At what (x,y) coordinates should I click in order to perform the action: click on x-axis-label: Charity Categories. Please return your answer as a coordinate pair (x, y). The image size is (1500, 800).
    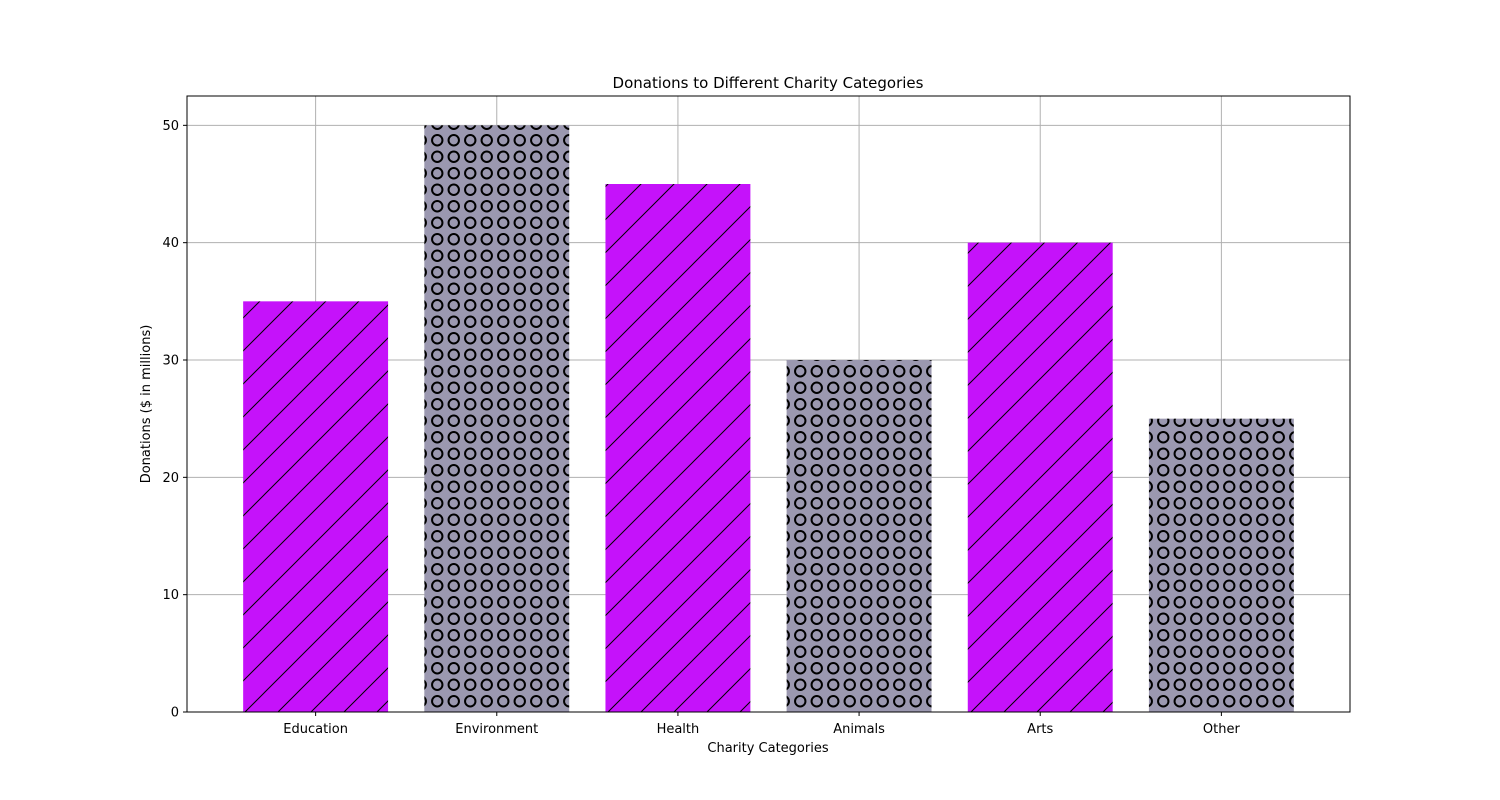
    Looking at the image, I should click on (767, 748).